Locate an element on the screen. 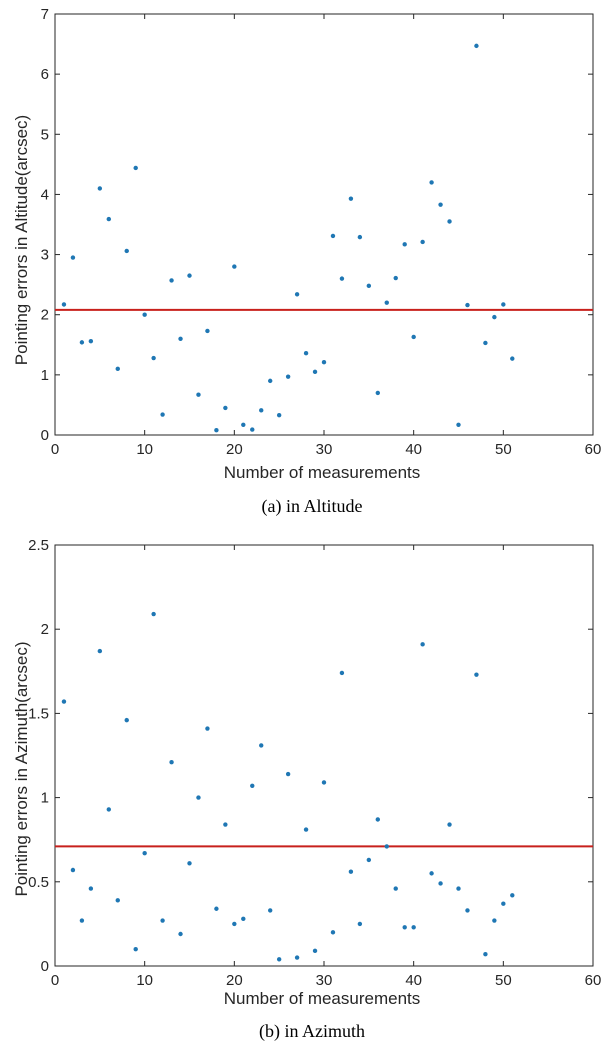  altitude-y-tick-label: 2 is located at coordinates (45, 315).